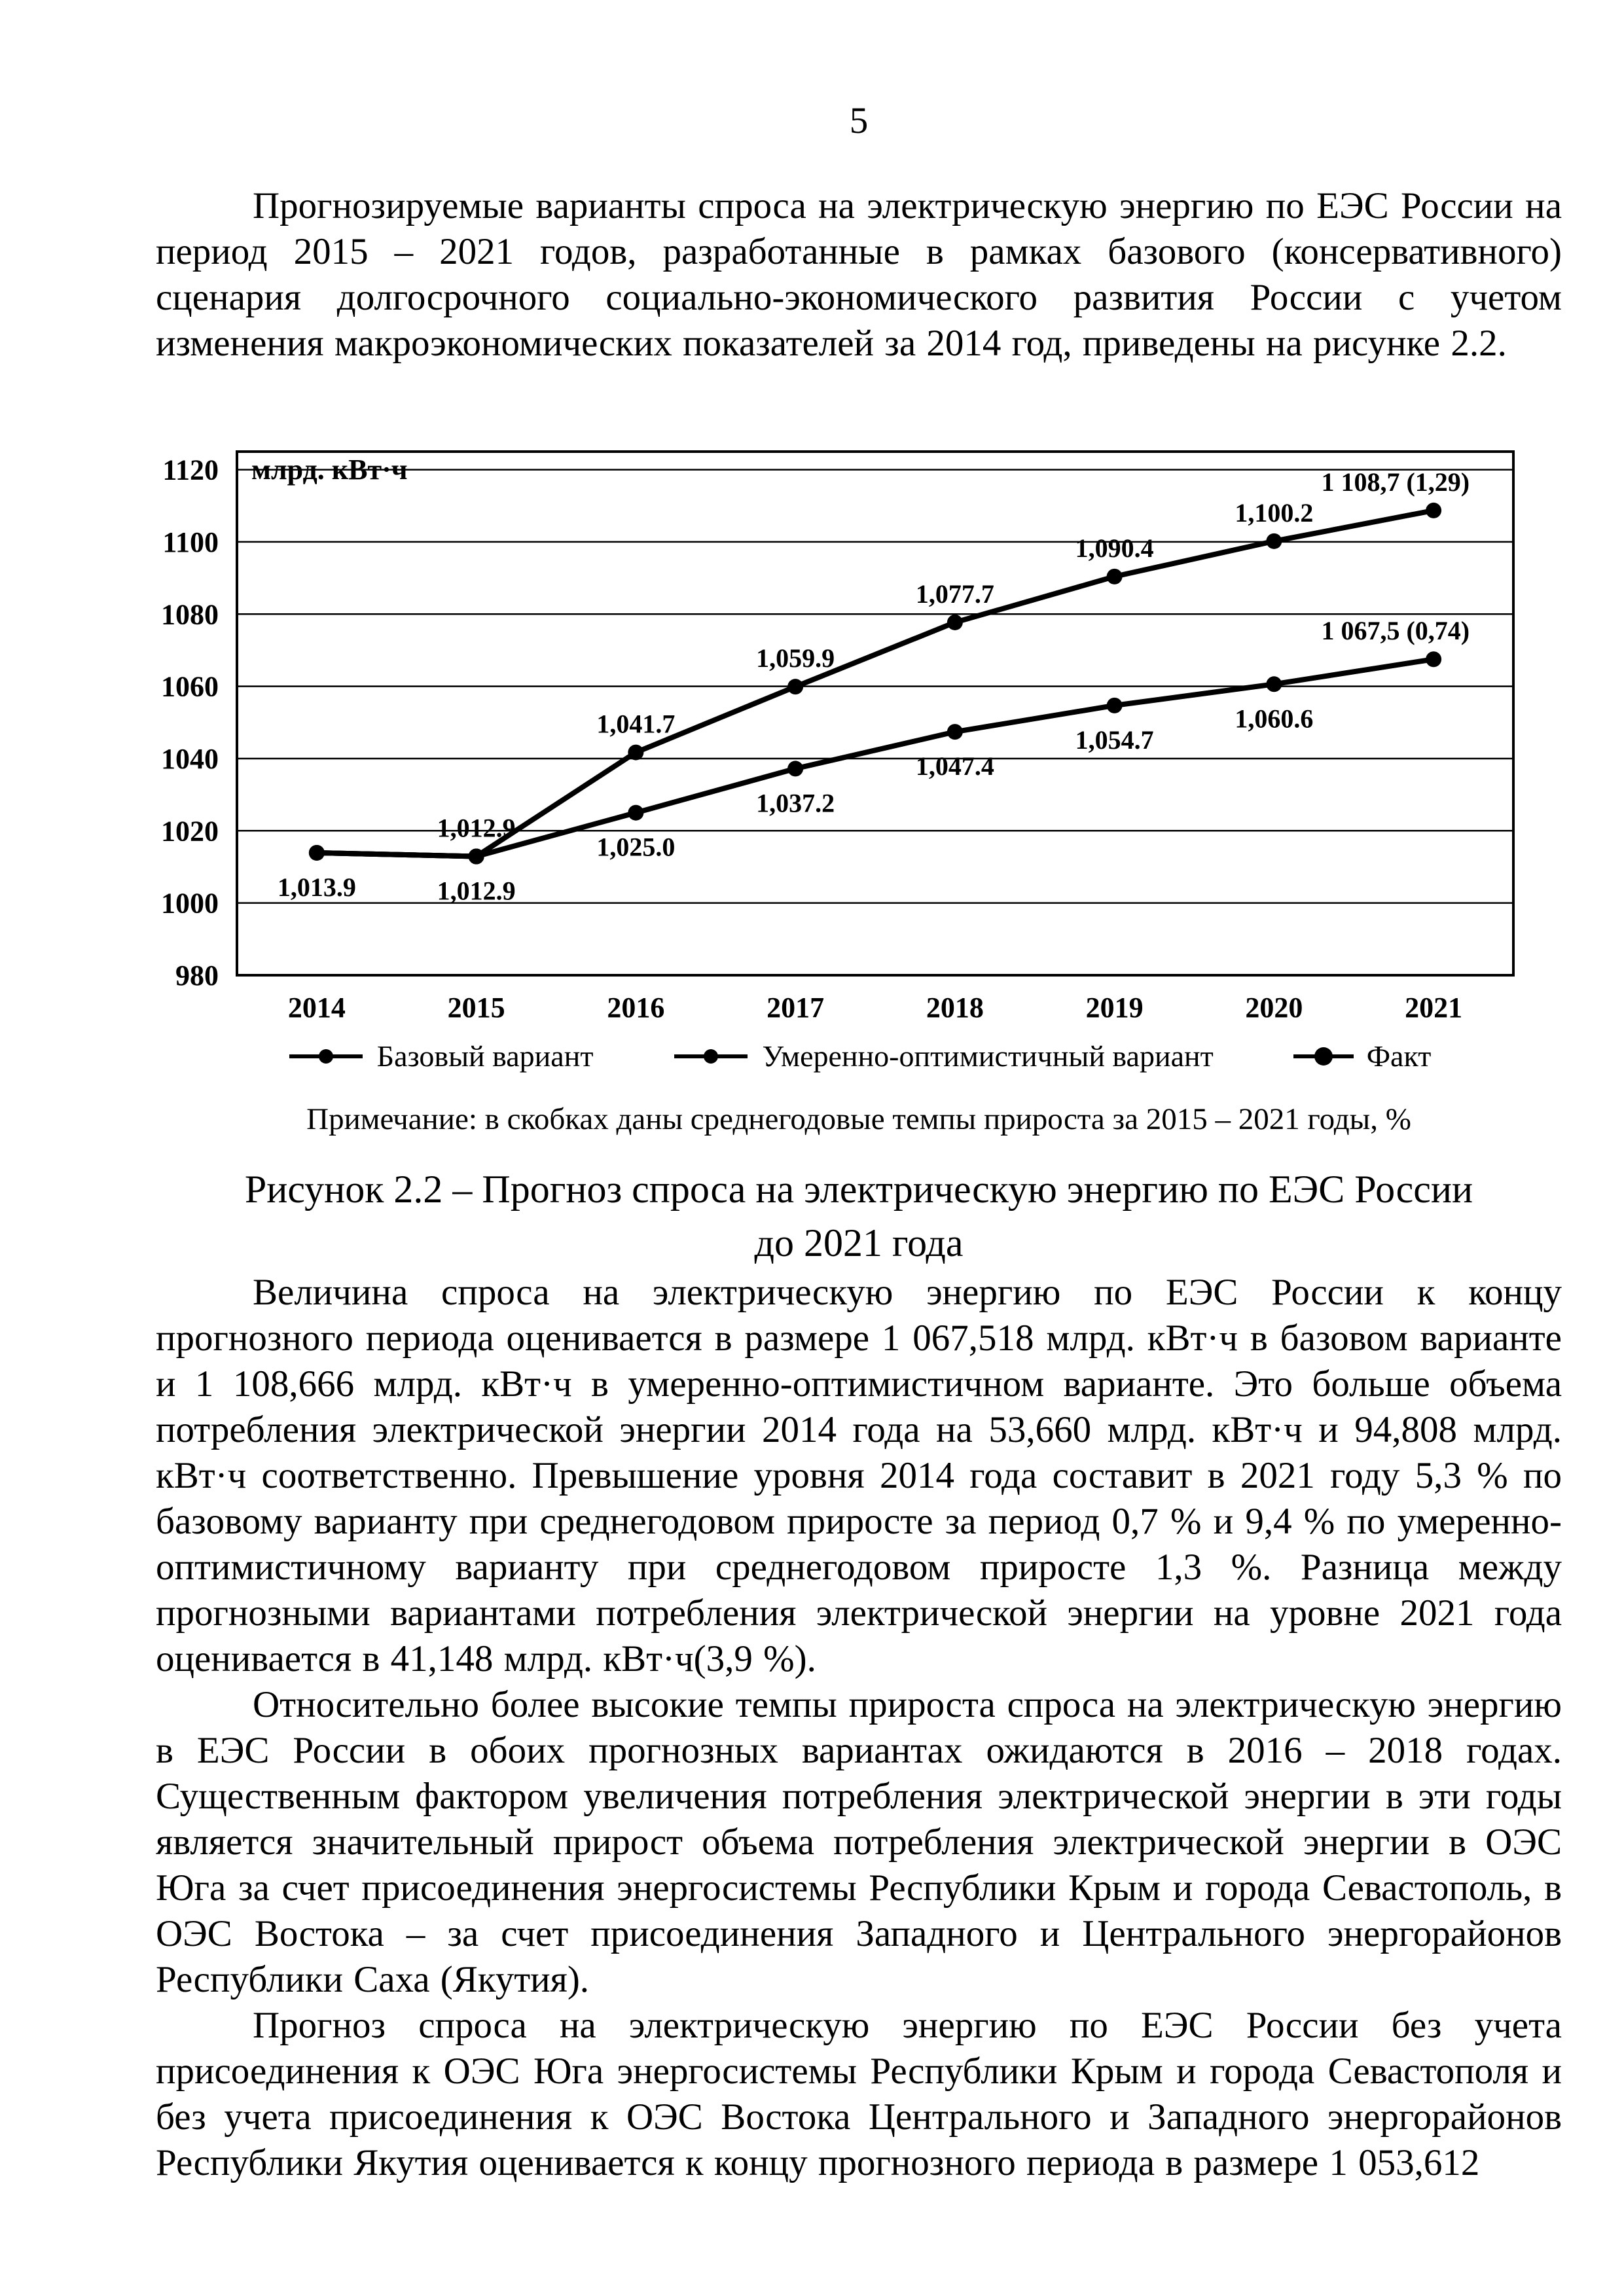  I want to click on svg-text: 2014, so click(317, 1008).